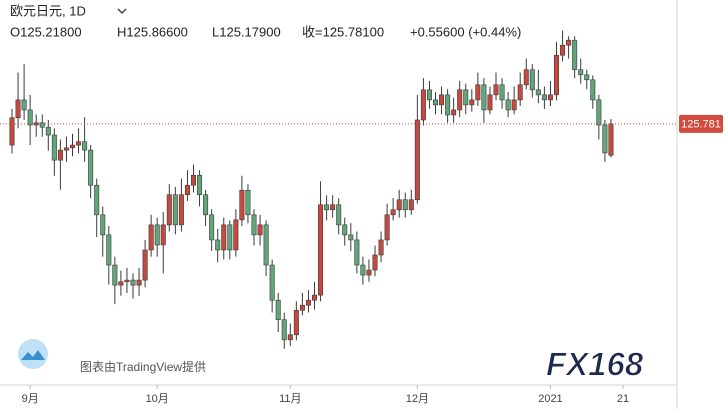 This screenshot has height=409, width=725. What do you see at coordinates (157, 399) in the screenshot?
I see `x-tick-label: 10月` at bounding box center [157, 399].